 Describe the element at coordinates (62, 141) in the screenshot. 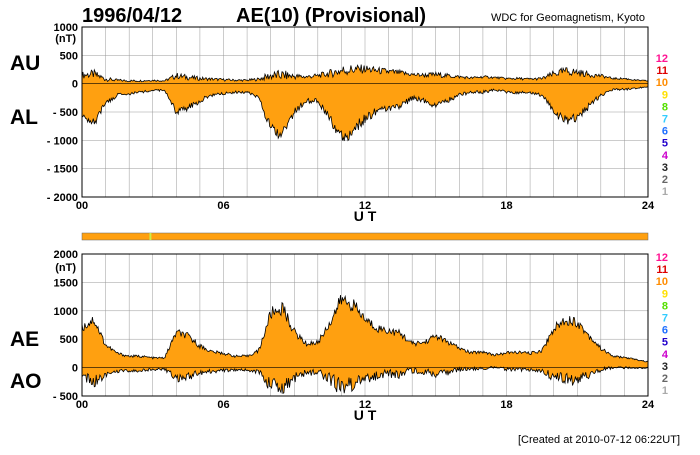

I see `y-tick-label: - 1000` at that location.